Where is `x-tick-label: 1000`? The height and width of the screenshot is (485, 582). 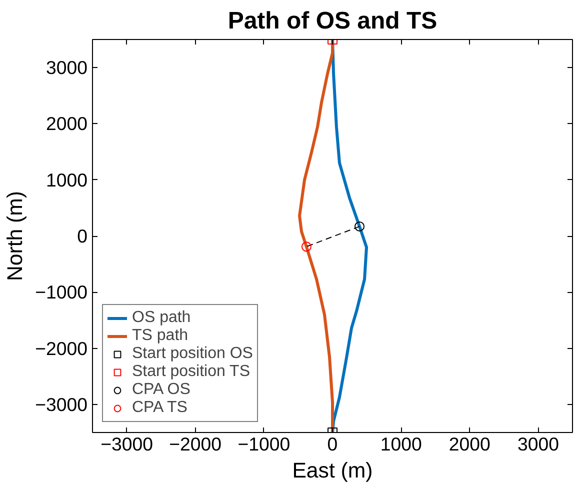
x-tick-label: 1000 is located at coordinates (401, 444).